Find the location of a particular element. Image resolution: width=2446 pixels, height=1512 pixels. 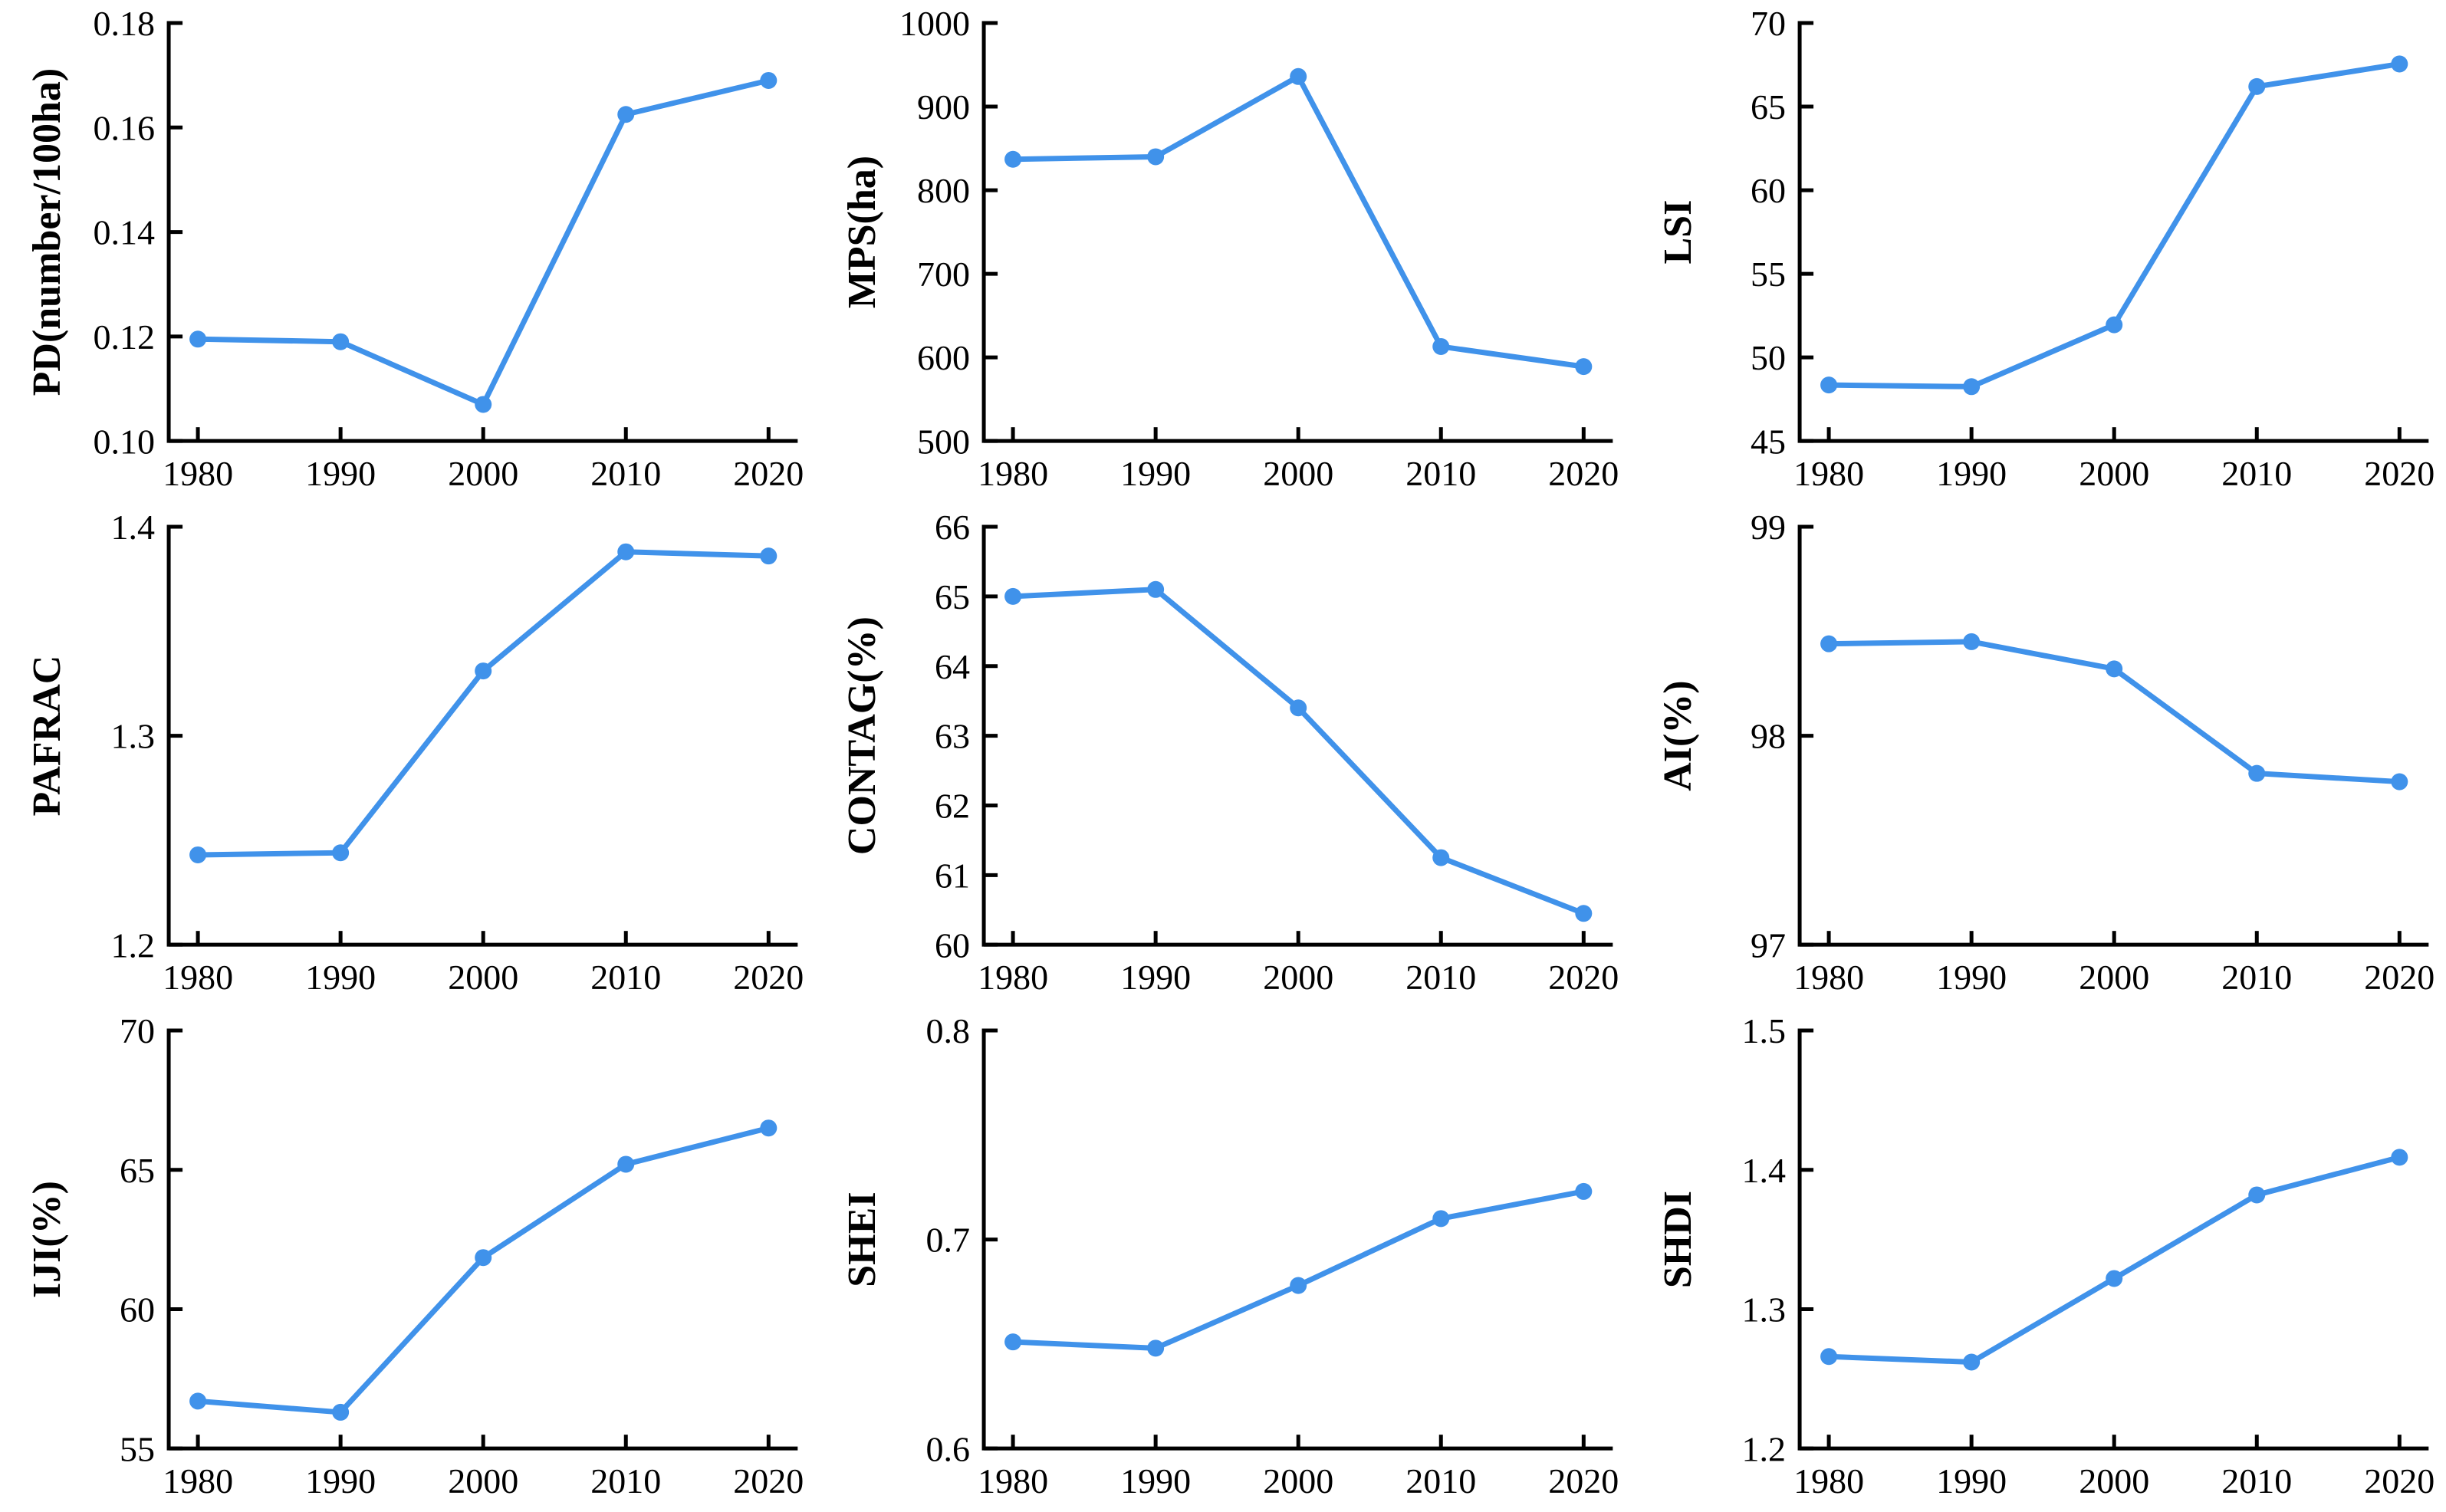

chart-ai: 97 98 99 1980 1990 2000 2010 2020 AI(%) is located at coordinates (2045, 752).